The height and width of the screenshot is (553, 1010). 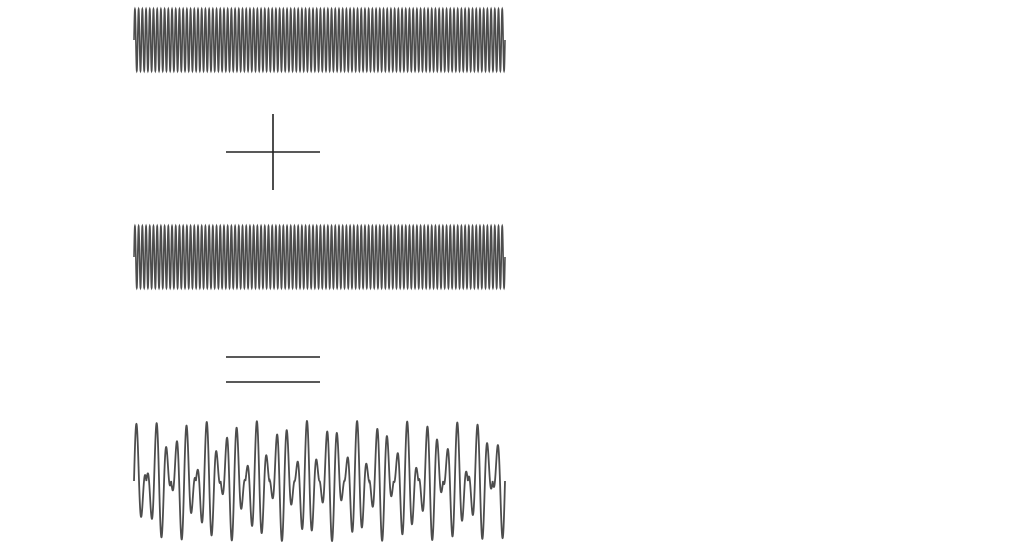 I want to click on wave-sum-trace, so click(x=319, y=481).